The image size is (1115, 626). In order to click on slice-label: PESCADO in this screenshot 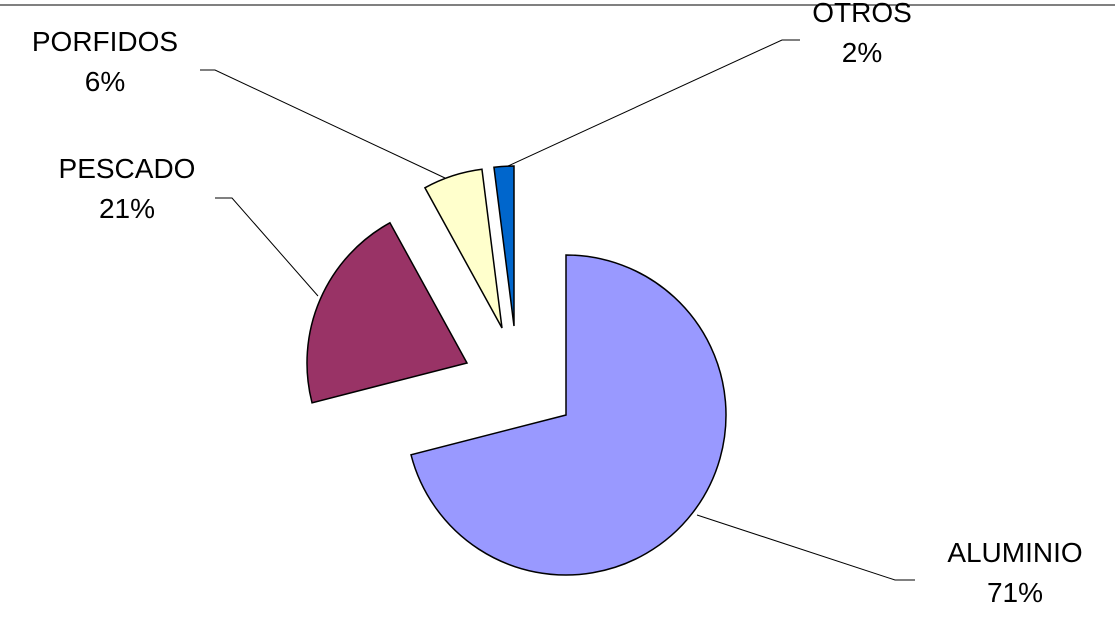, I will do `click(127, 168)`.